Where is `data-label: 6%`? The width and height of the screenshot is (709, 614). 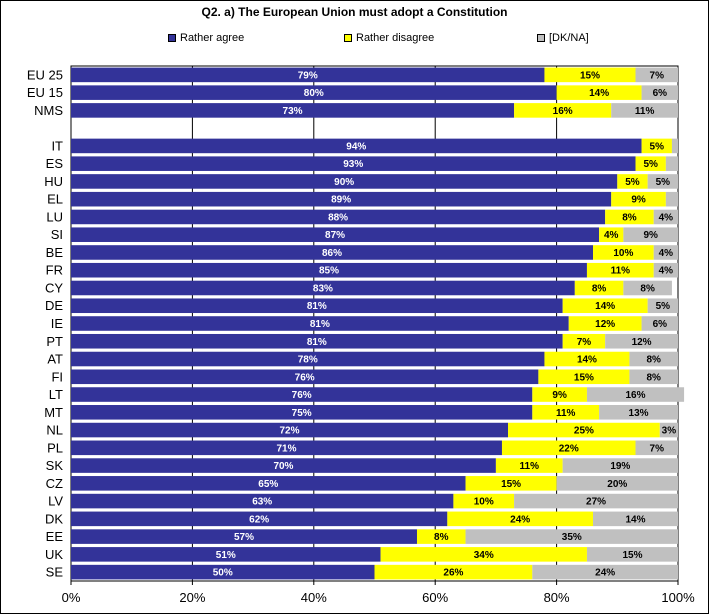 data-label: 6% is located at coordinates (660, 324).